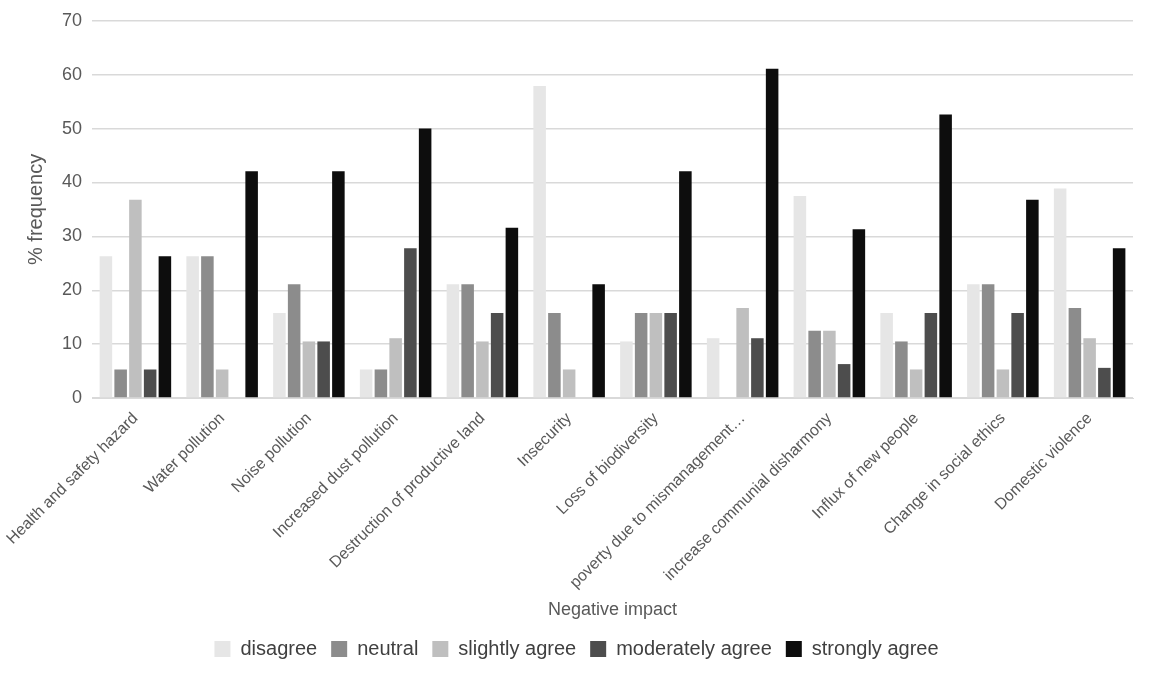 This screenshot has width=1163, height=679. What do you see at coordinates (72, 181) in the screenshot?
I see `y-tick-label: 40` at bounding box center [72, 181].